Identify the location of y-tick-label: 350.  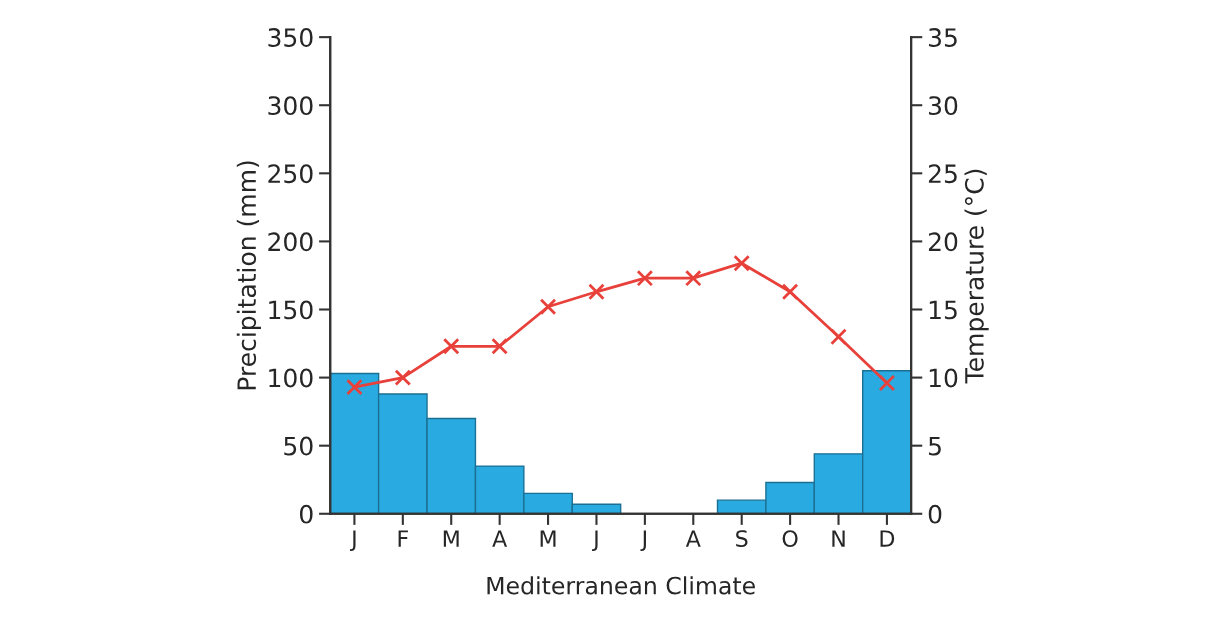
(290, 37).